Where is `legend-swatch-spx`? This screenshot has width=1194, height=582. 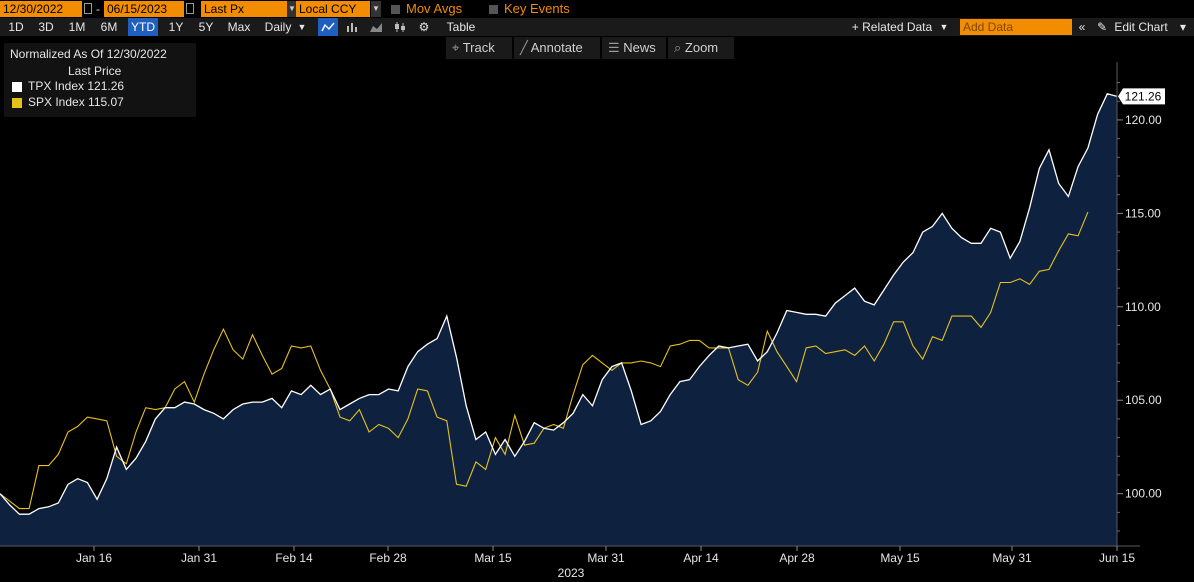 legend-swatch-spx is located at coordinates (17, 103).